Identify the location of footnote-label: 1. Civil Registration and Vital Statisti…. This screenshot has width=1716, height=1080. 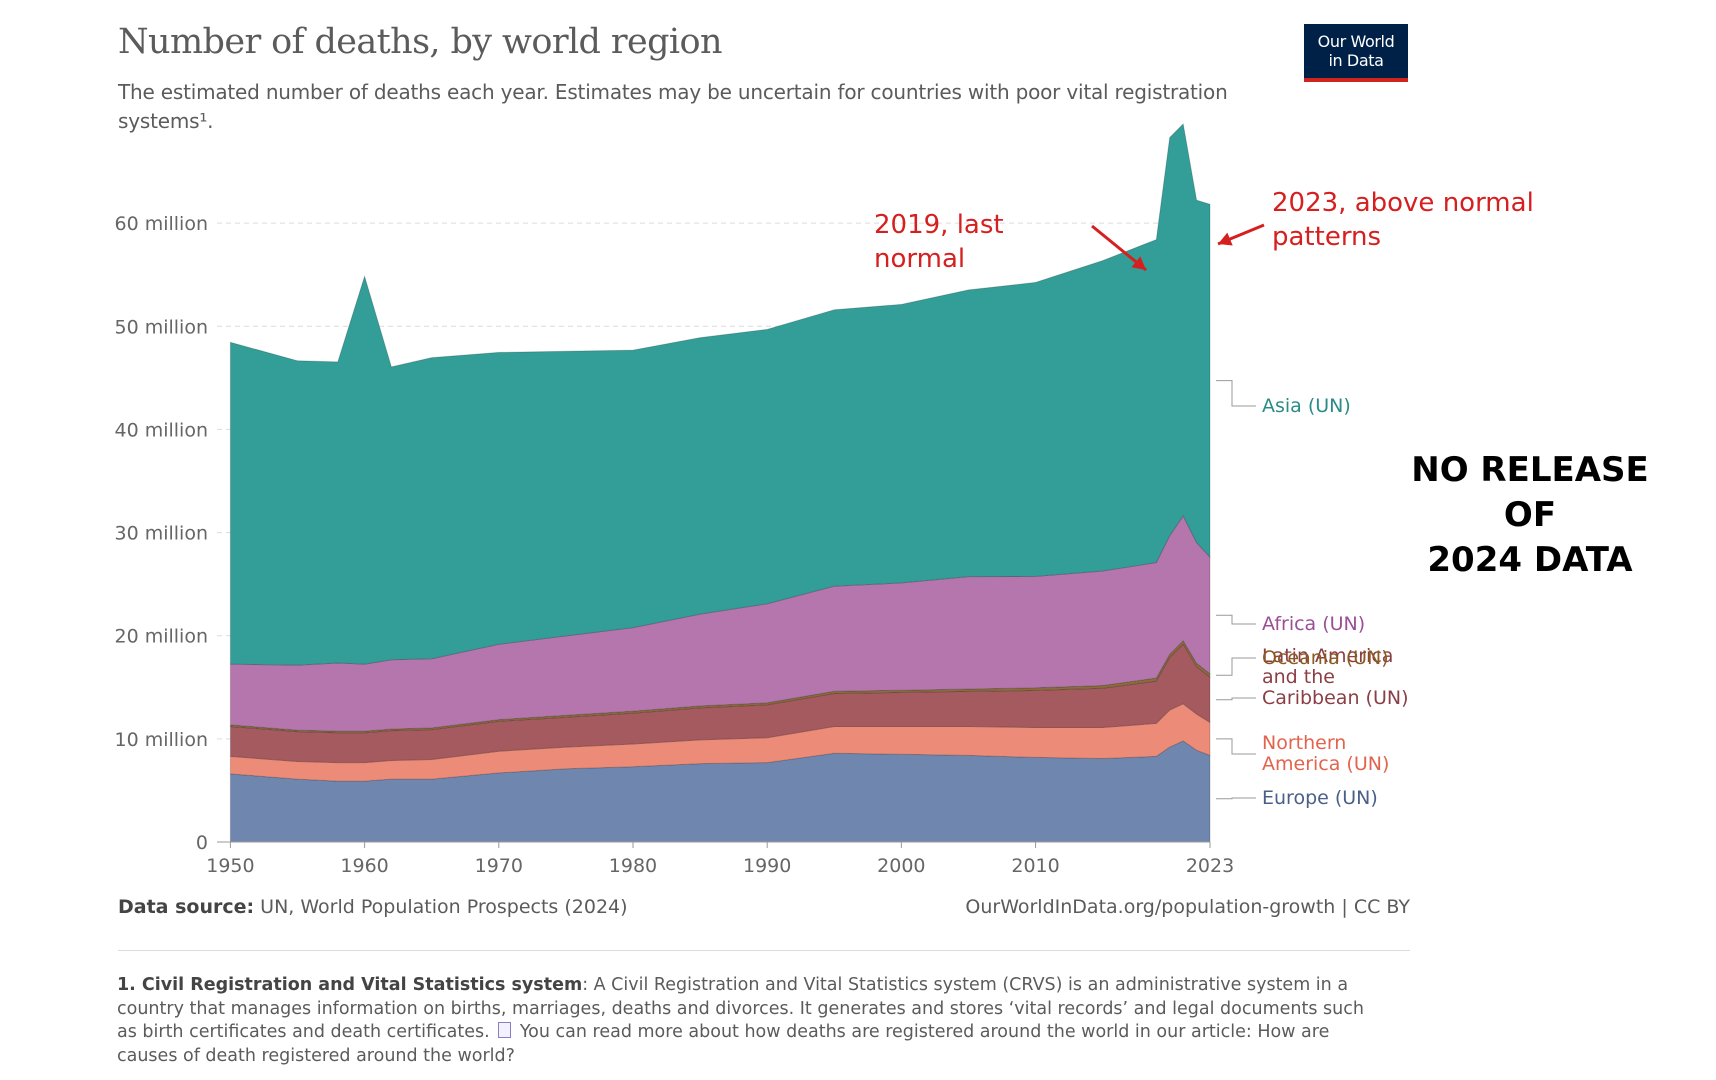
(350, 985).